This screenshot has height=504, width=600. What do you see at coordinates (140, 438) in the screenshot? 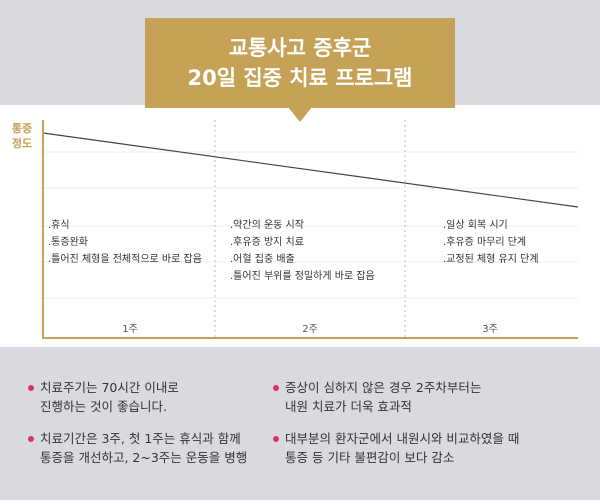
I see `note: 치료기간은 3주, 첫 1주는 휴식과 함께` at bounding box center [140, 438].